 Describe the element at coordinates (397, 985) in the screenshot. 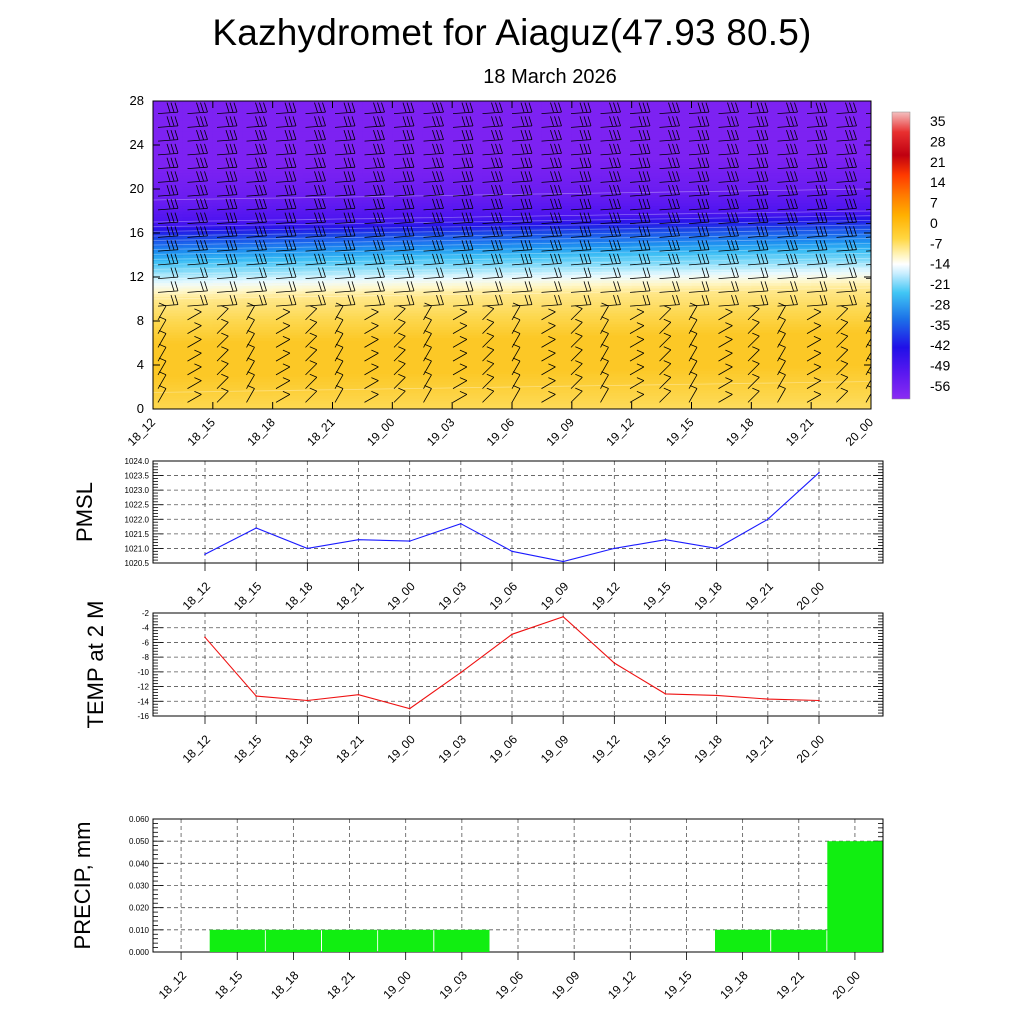

I see `x-tick-label: 19_00` at that location.